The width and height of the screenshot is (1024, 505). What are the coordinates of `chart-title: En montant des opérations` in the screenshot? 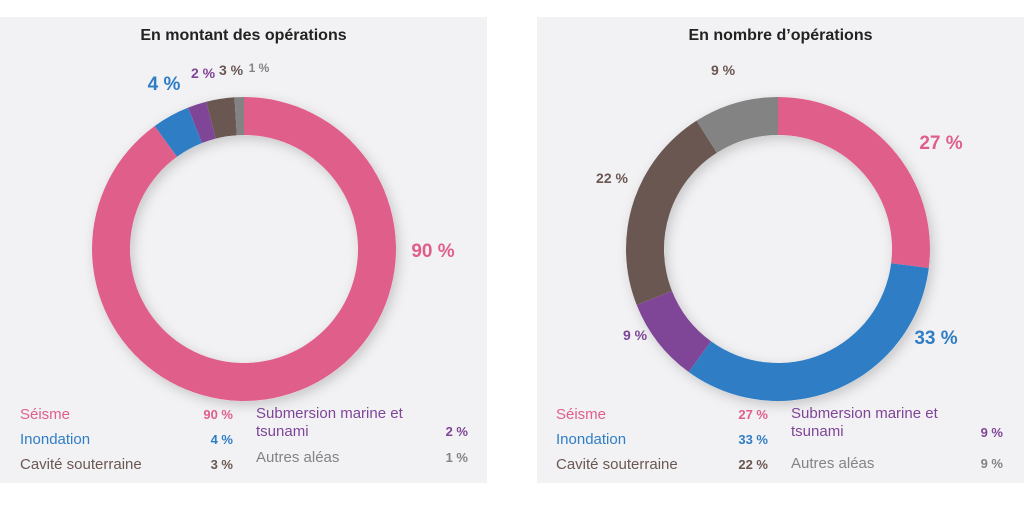 It's located at (243, 35).